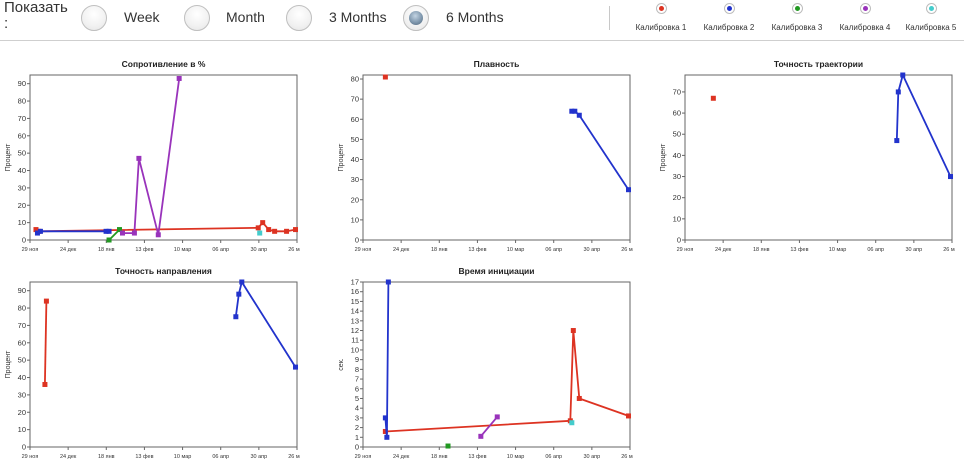  Describe the element at coordinates (357, 379) in the screenshot. I see `y-tick-label: 7` at that location.